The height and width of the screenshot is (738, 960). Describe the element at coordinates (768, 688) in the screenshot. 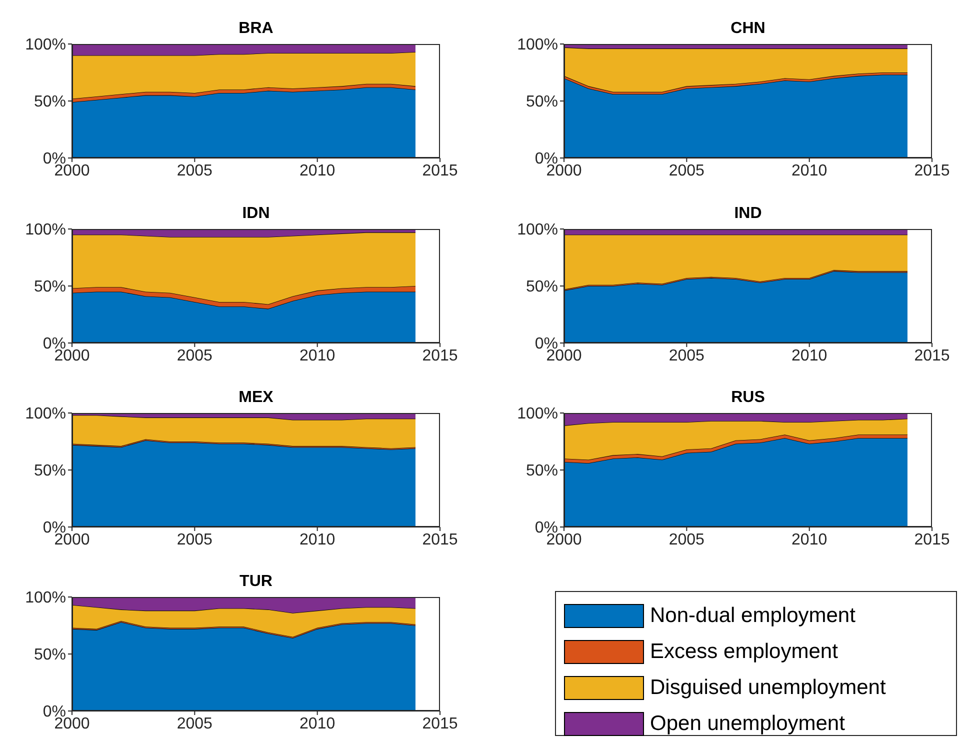

I see `legend-label: Disguised unemployment` at that location.